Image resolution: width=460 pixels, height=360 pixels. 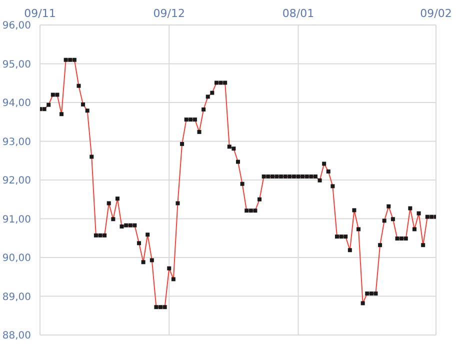 What do you see at coordinates (16, 26) in the screenshot?
I see `y-tick-label: 96,00` at bounding box center [16, 26].